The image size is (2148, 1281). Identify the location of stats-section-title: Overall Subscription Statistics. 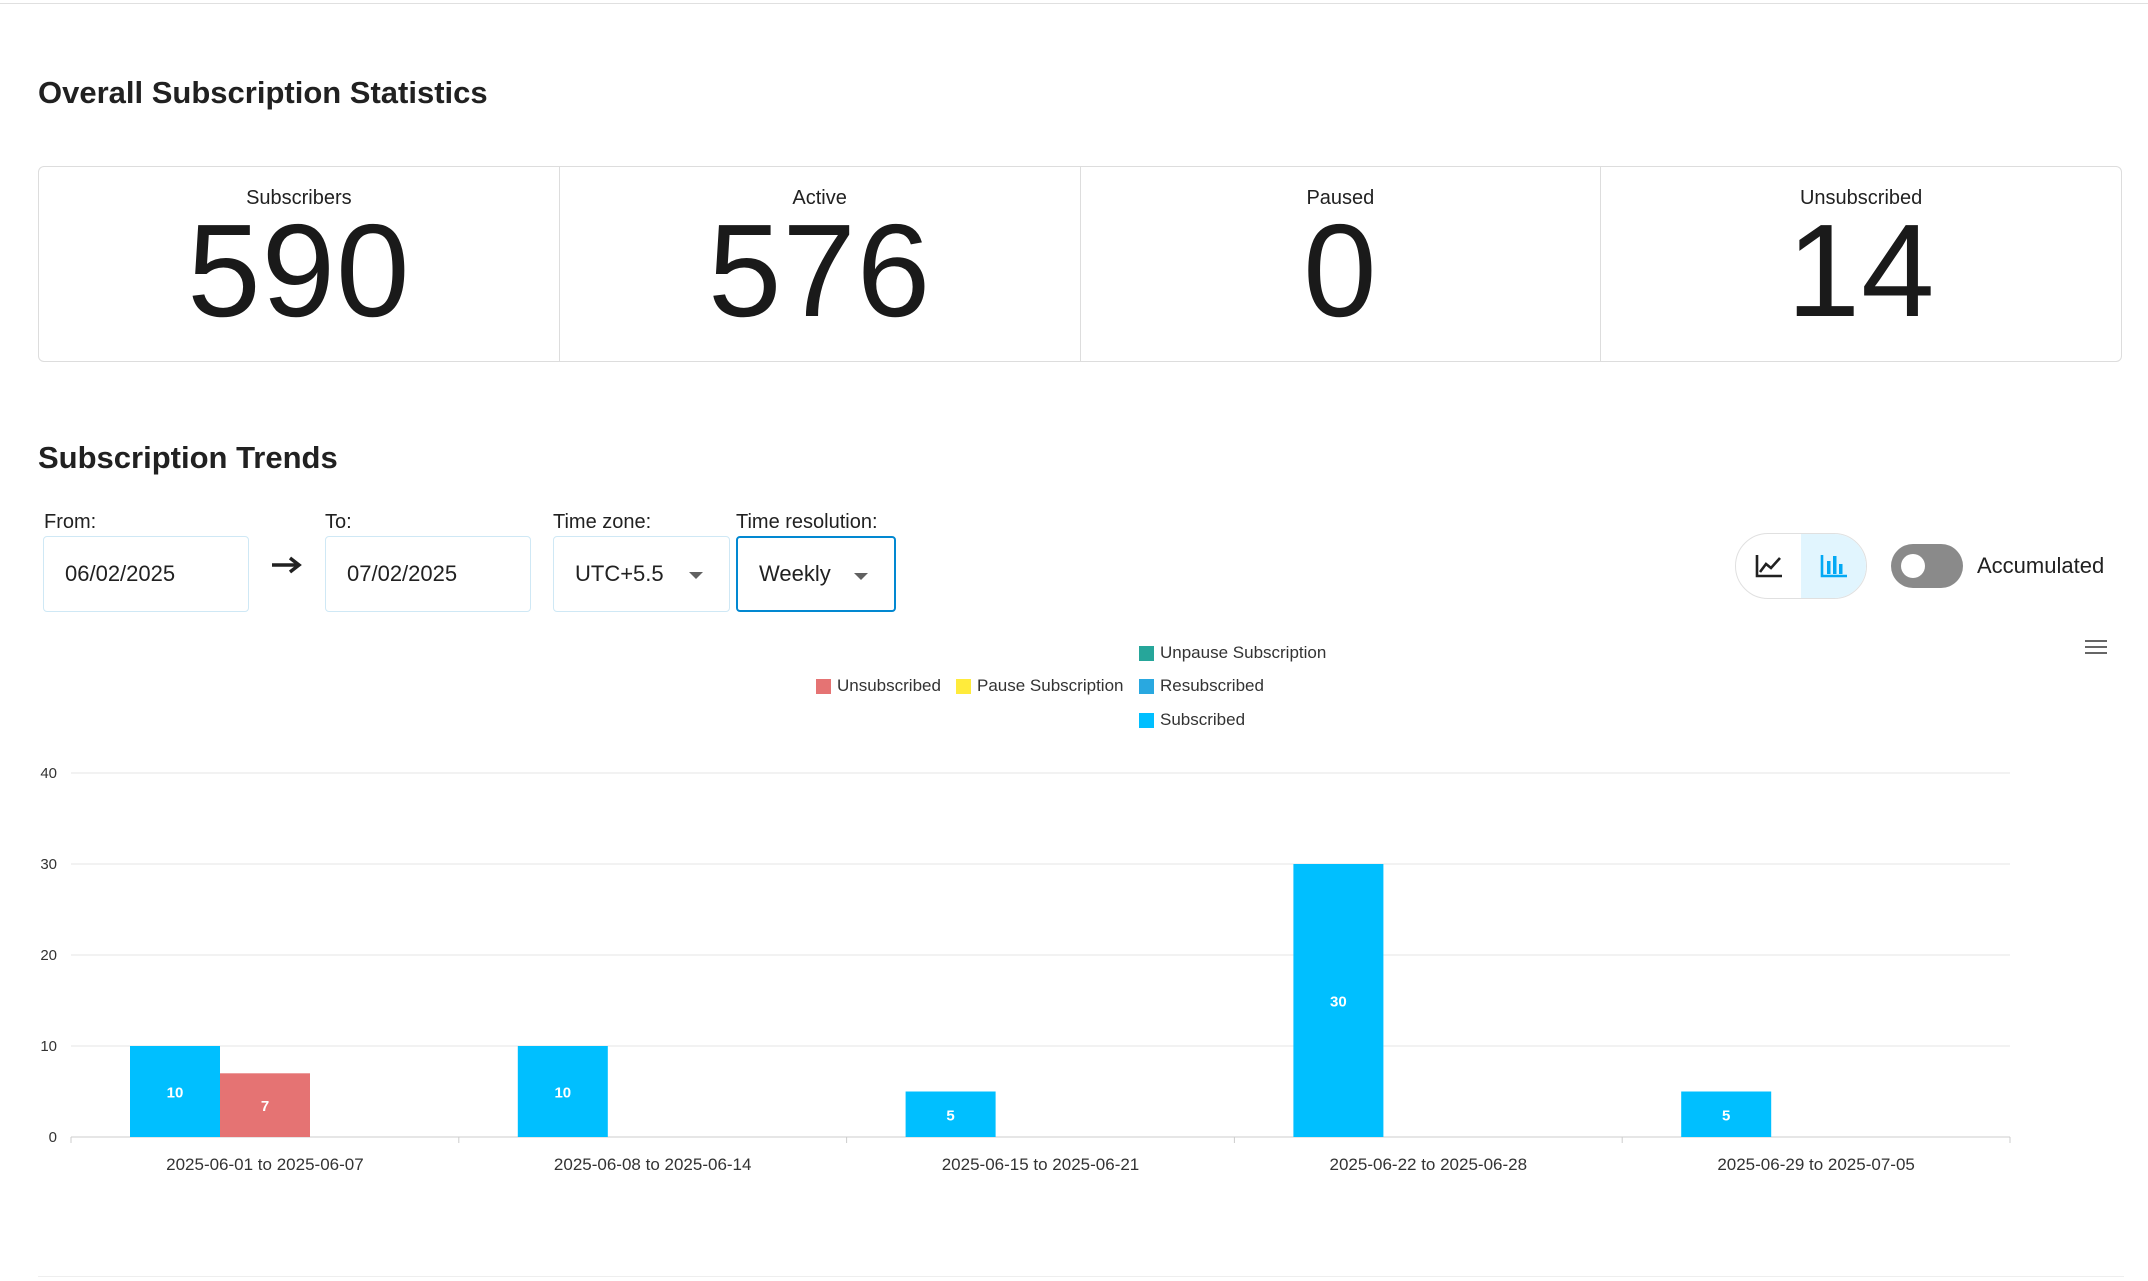
(263, 92).